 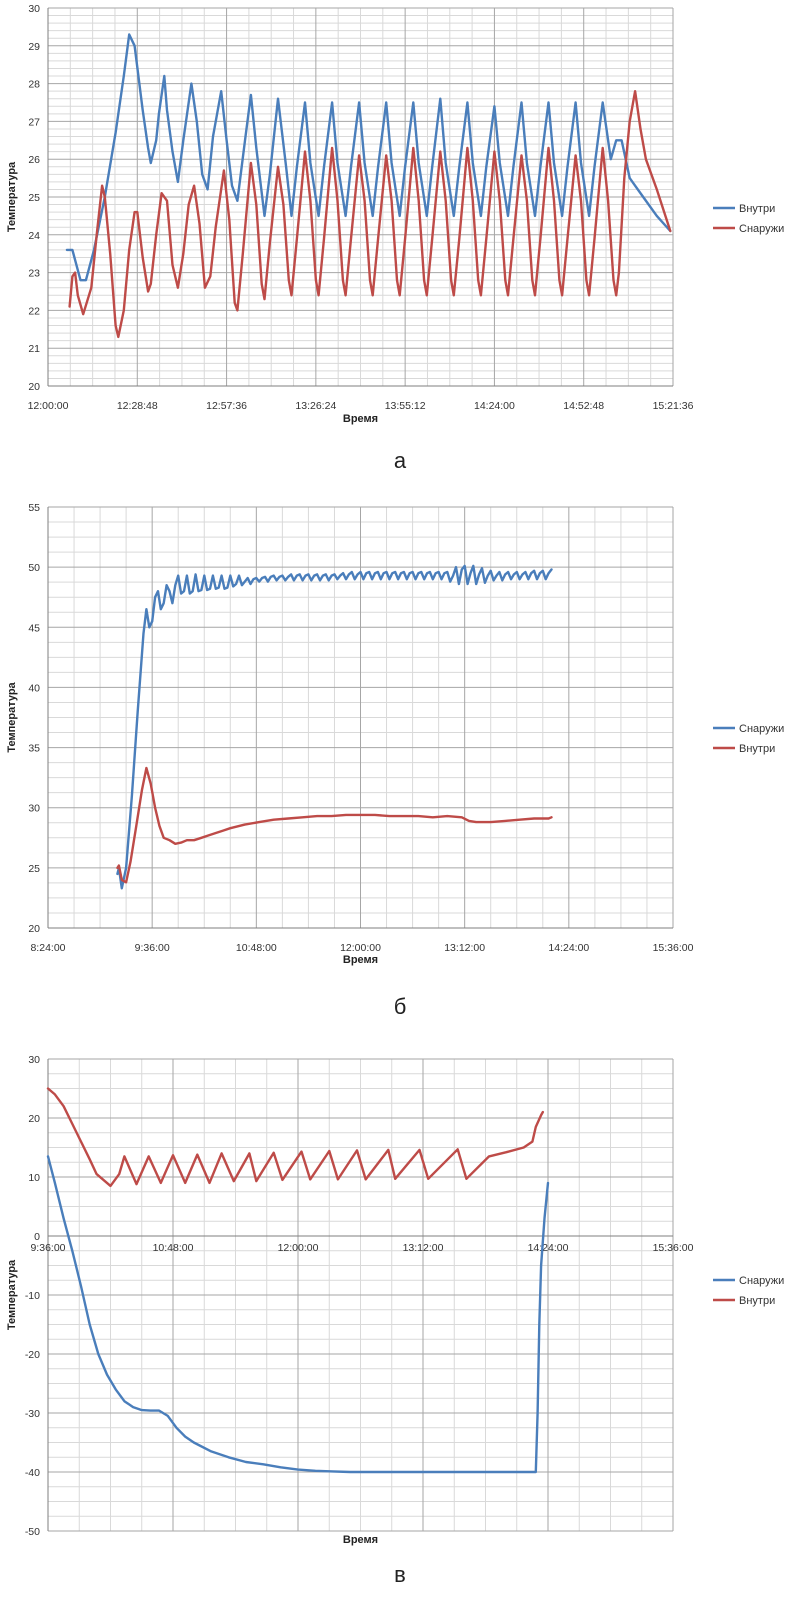 What do you see at coordinates (32, 1296) in the screenshot?
I see `y-tick-label: -10` at bounding box center [32, 1296].